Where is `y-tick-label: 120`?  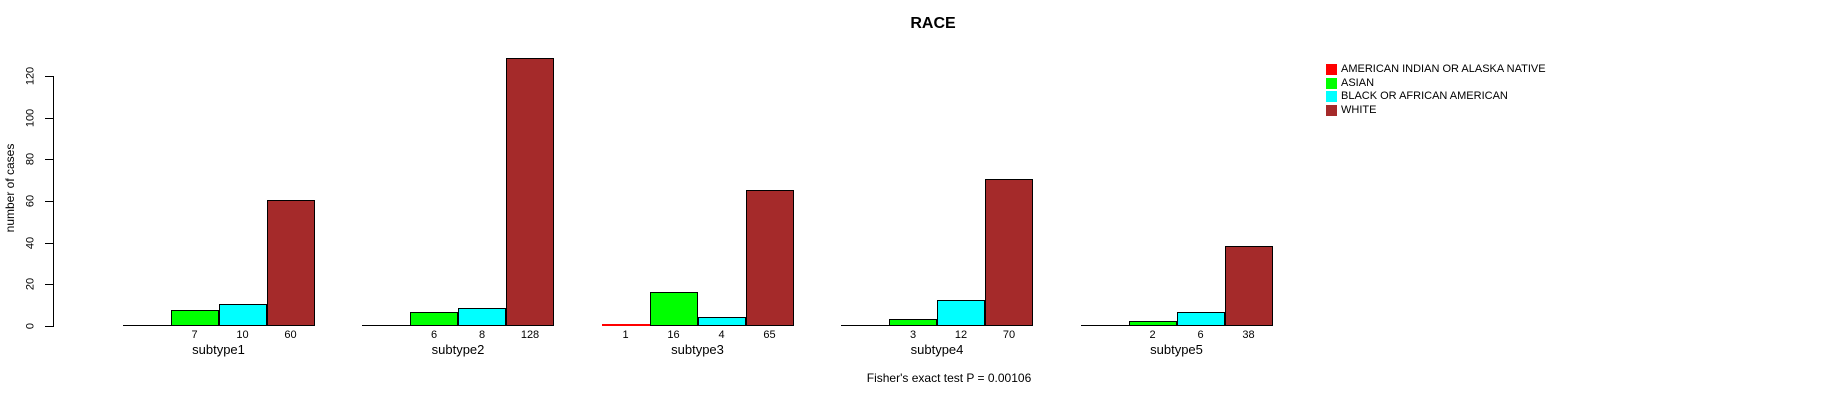 y-tick-label: 120 is located at coordinates (30, 76).